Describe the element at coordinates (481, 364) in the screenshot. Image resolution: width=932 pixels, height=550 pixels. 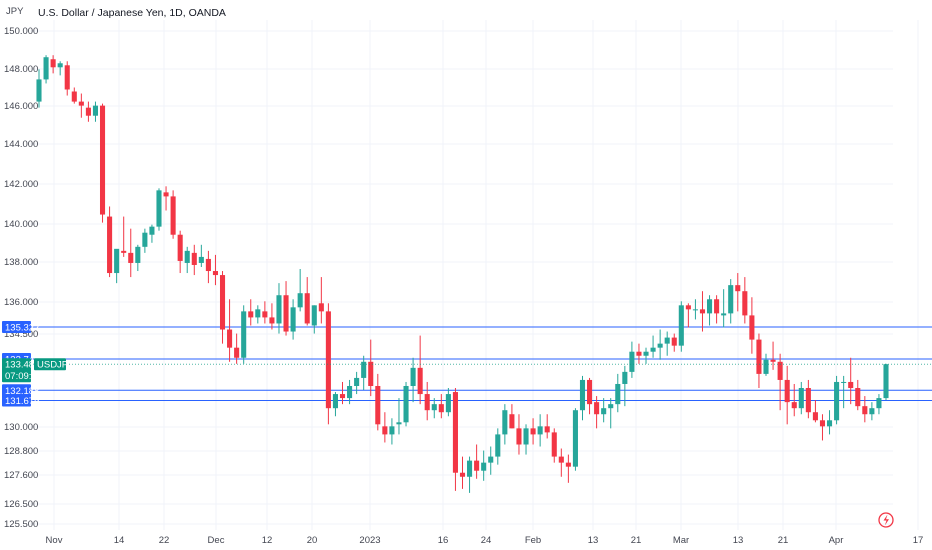
I see `horizontal-levels` at that location.